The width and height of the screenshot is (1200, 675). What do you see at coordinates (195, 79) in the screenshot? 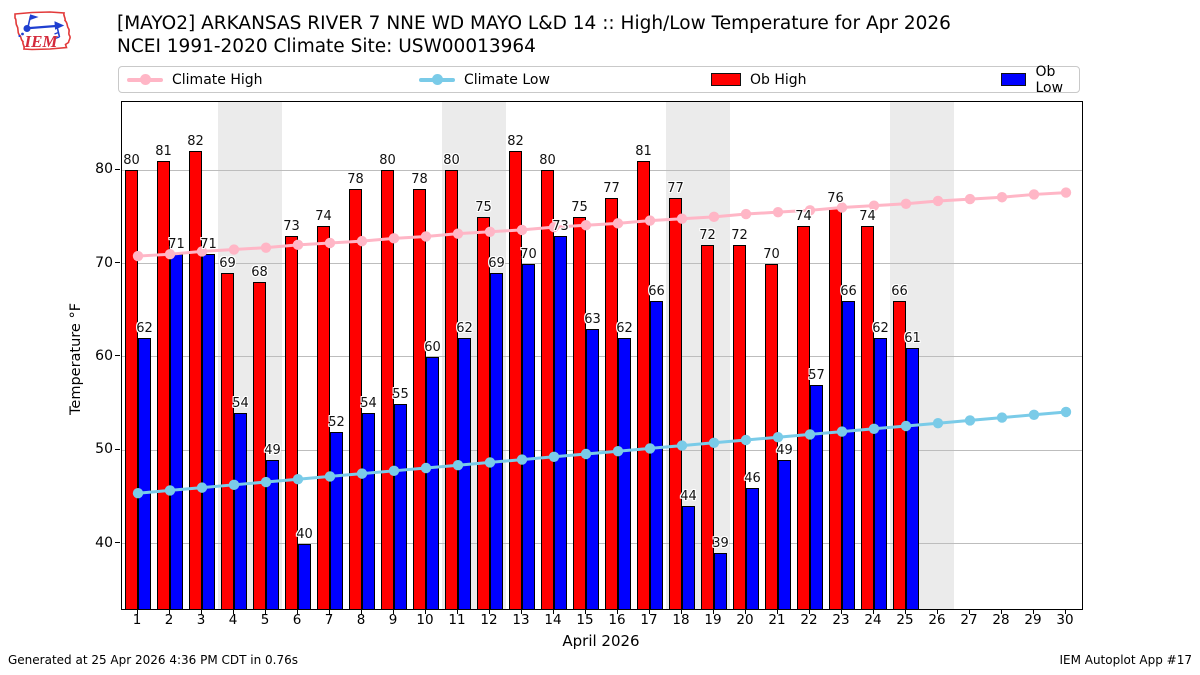
I see `legend-item-climate-high: Climate High` at bounding box center [195, 79].